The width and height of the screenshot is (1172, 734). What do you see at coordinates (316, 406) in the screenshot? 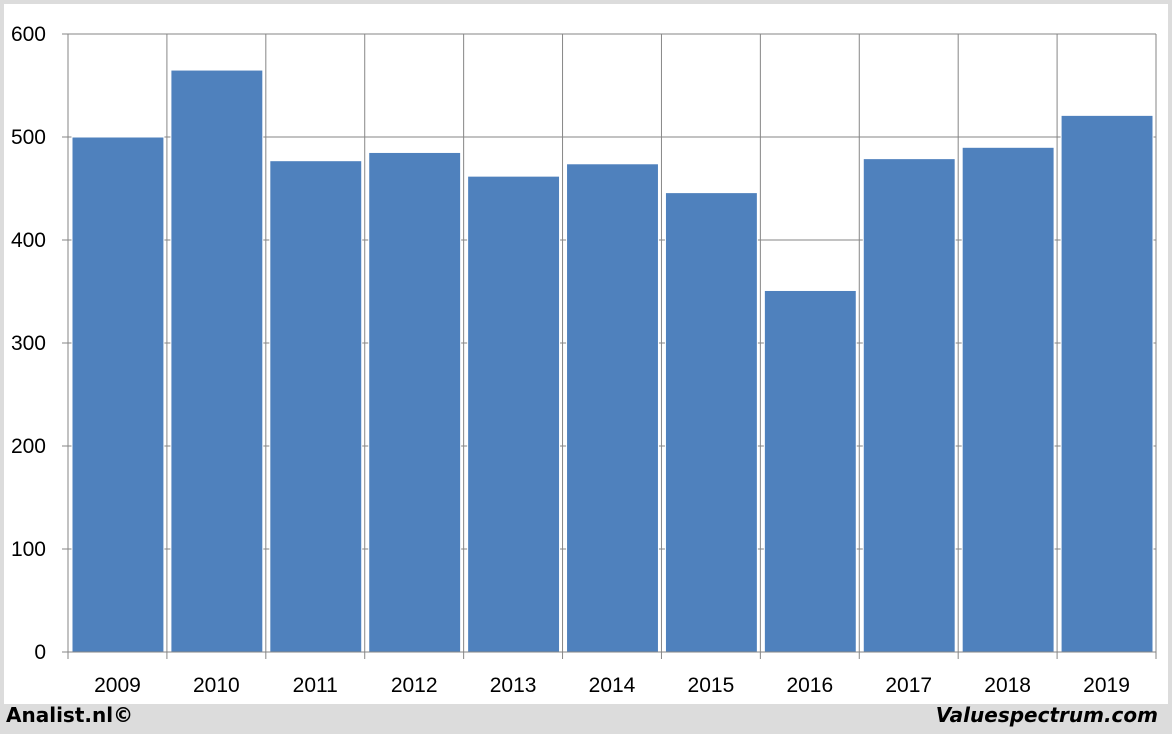
I see `bar-2011` at bounding box center [316, 406].